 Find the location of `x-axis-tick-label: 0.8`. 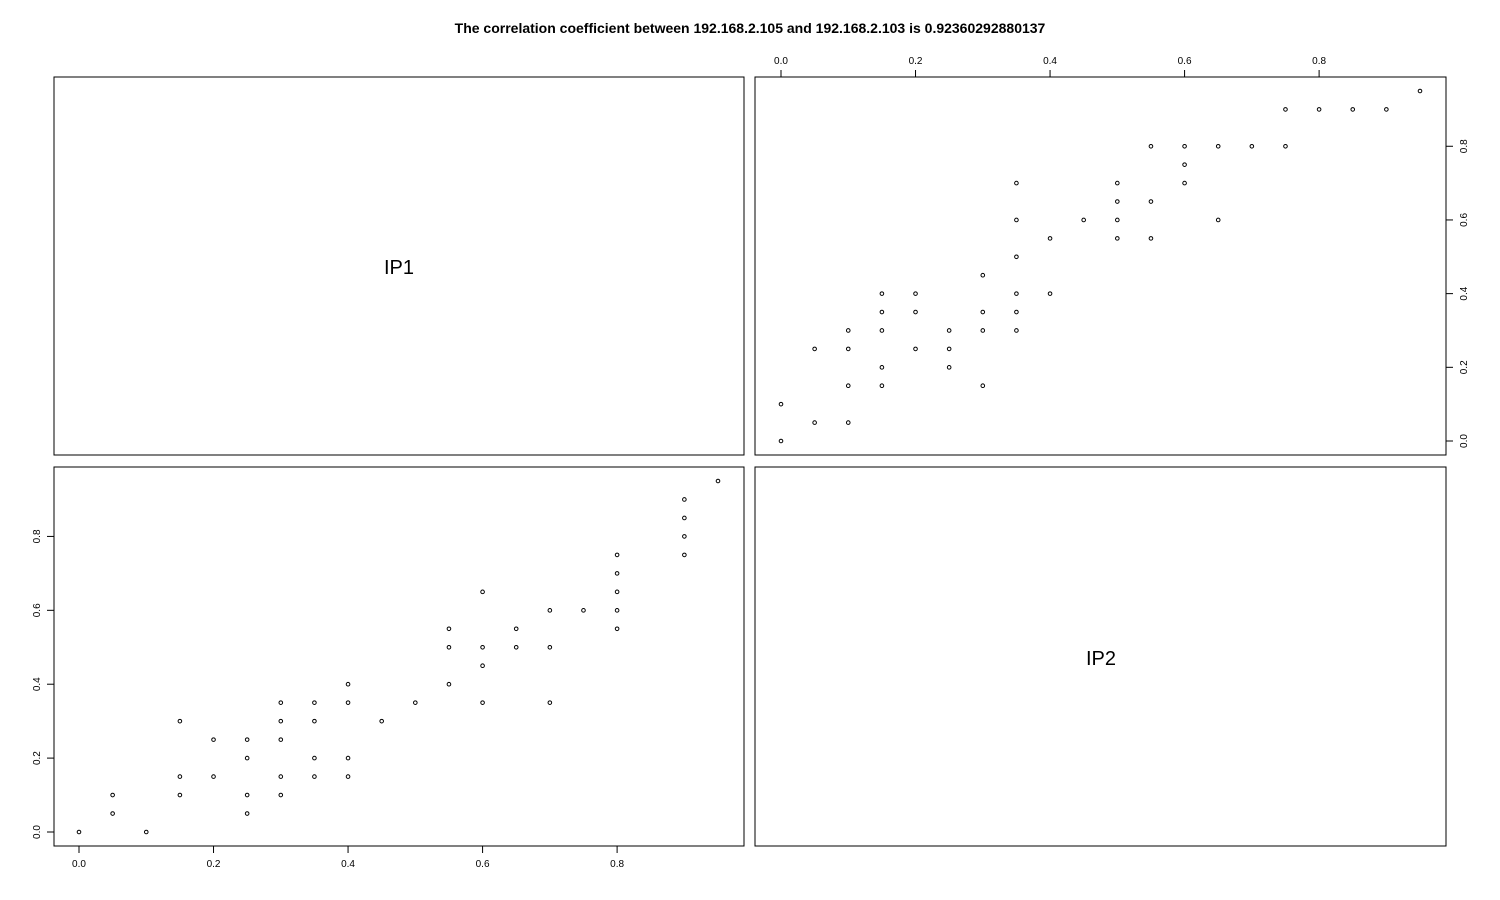

x-axis-tick-label: 0.8 is located at coordinates (1319, 61).